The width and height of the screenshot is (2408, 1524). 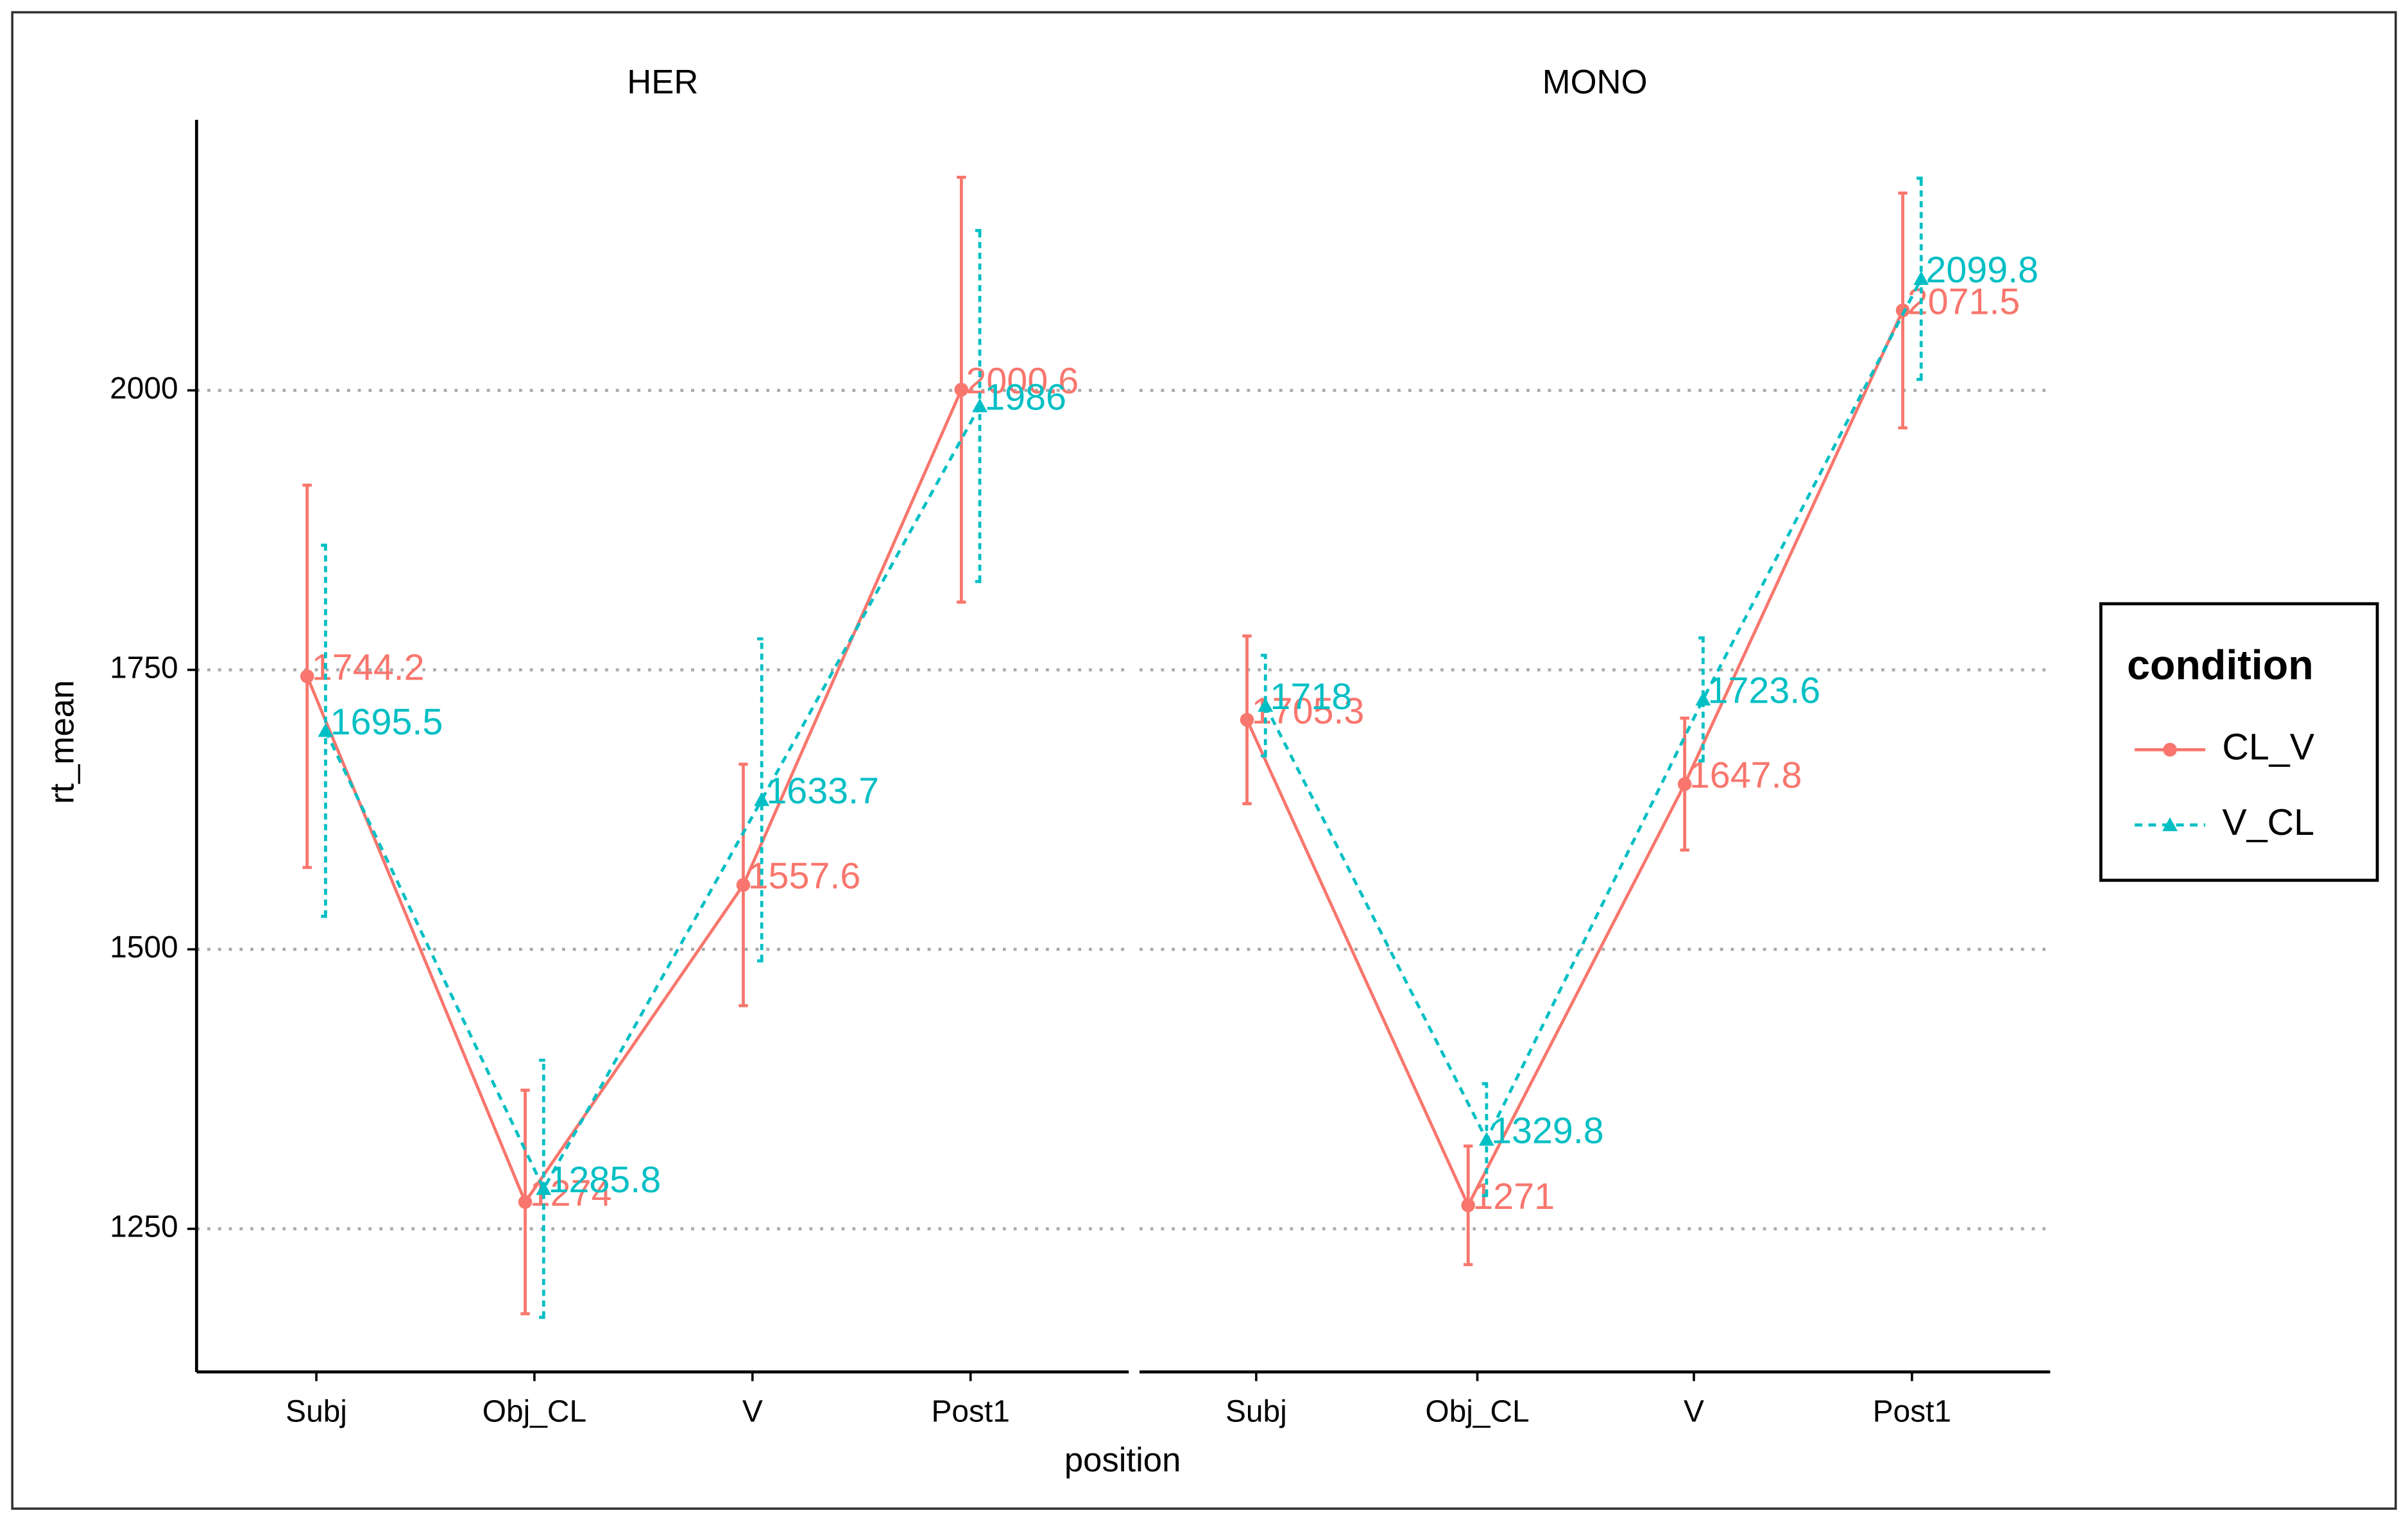 I want to click on series-line, so click(x=653, y=798).